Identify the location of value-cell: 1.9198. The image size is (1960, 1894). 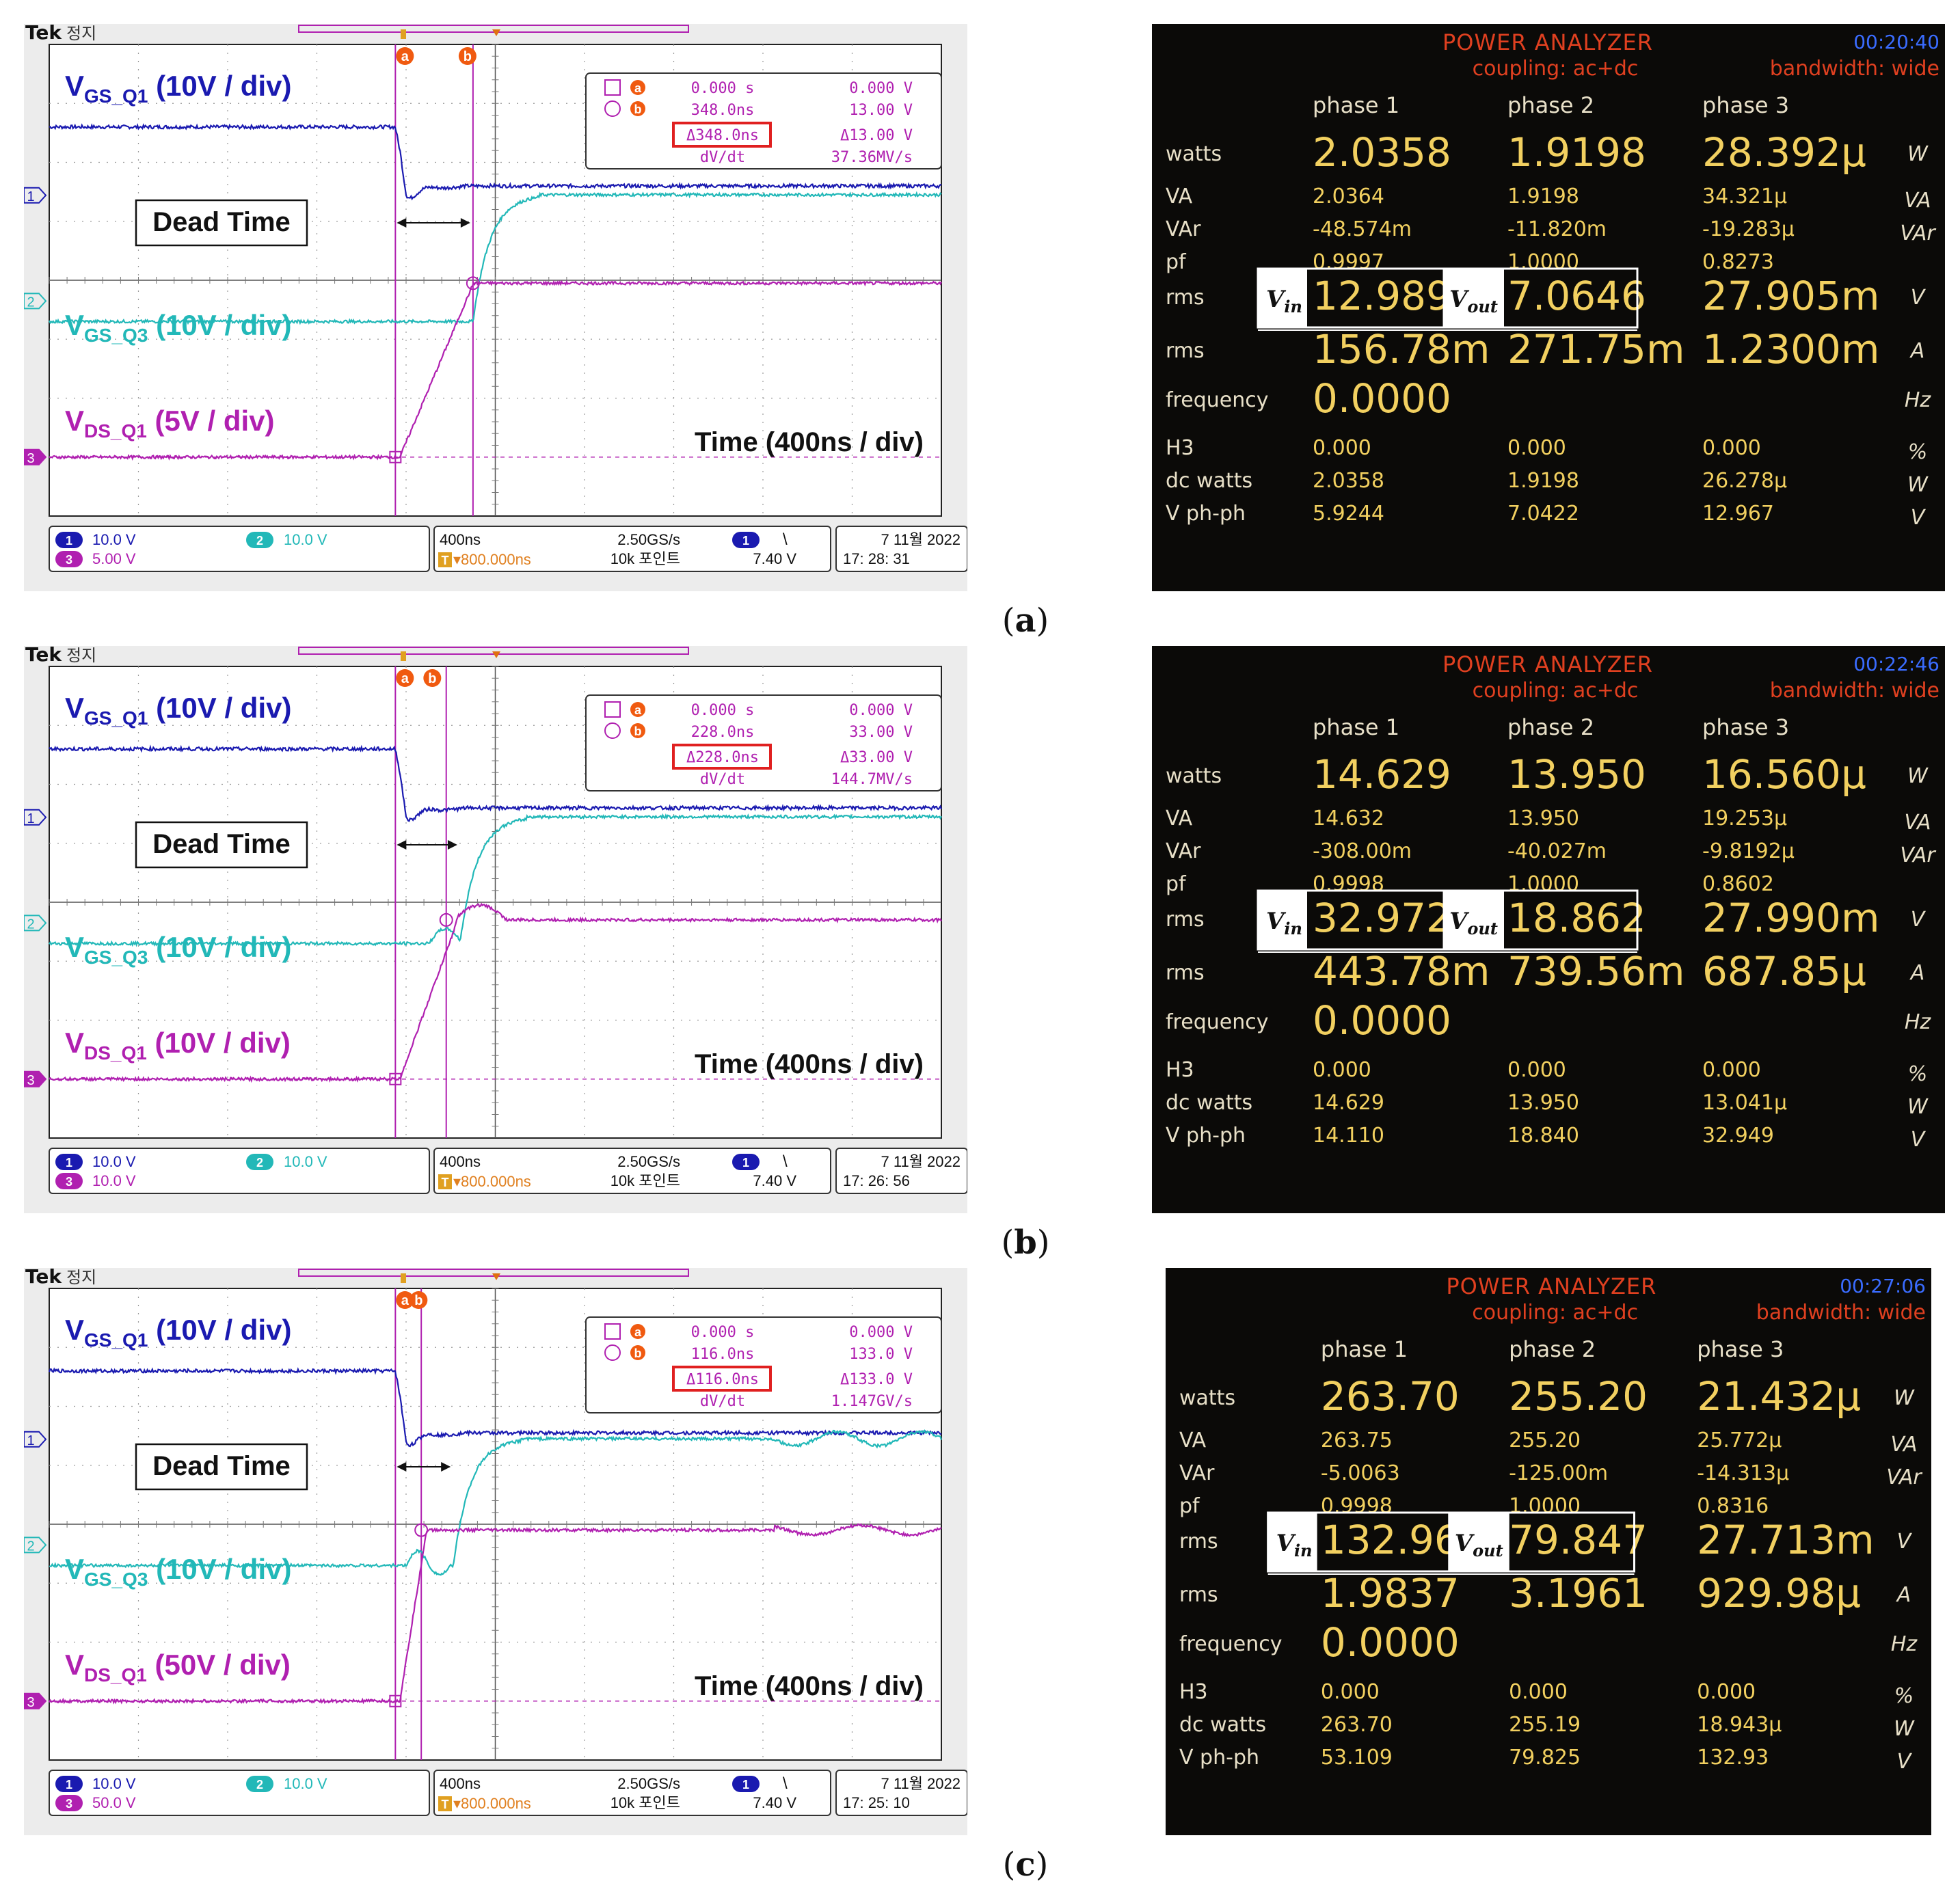
(1576, 152).